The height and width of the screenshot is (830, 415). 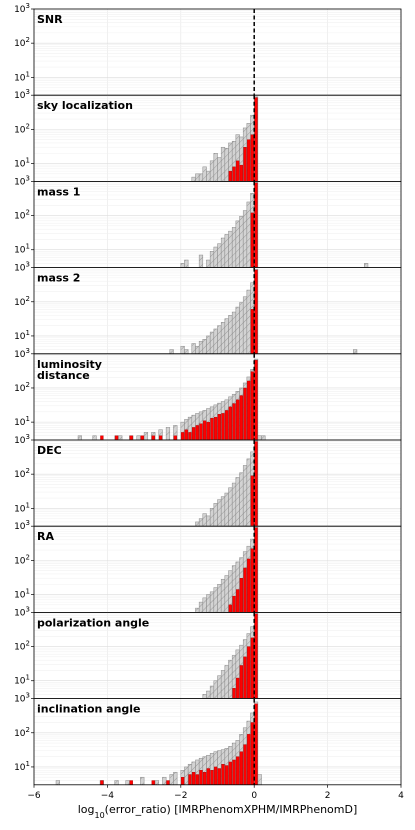 I want to click on x-axis-title-subscript: 10, so click(x=99, y=814).